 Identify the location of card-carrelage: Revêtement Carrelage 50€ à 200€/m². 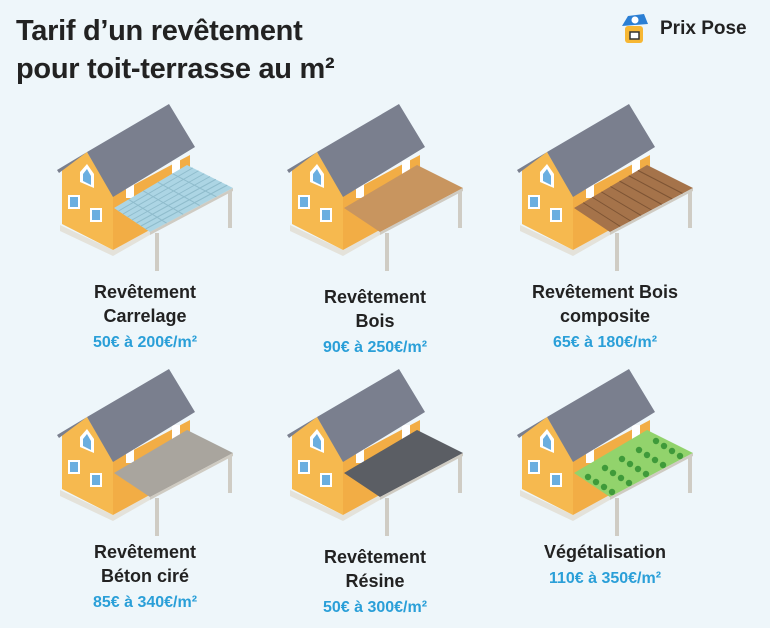
(145, 225).